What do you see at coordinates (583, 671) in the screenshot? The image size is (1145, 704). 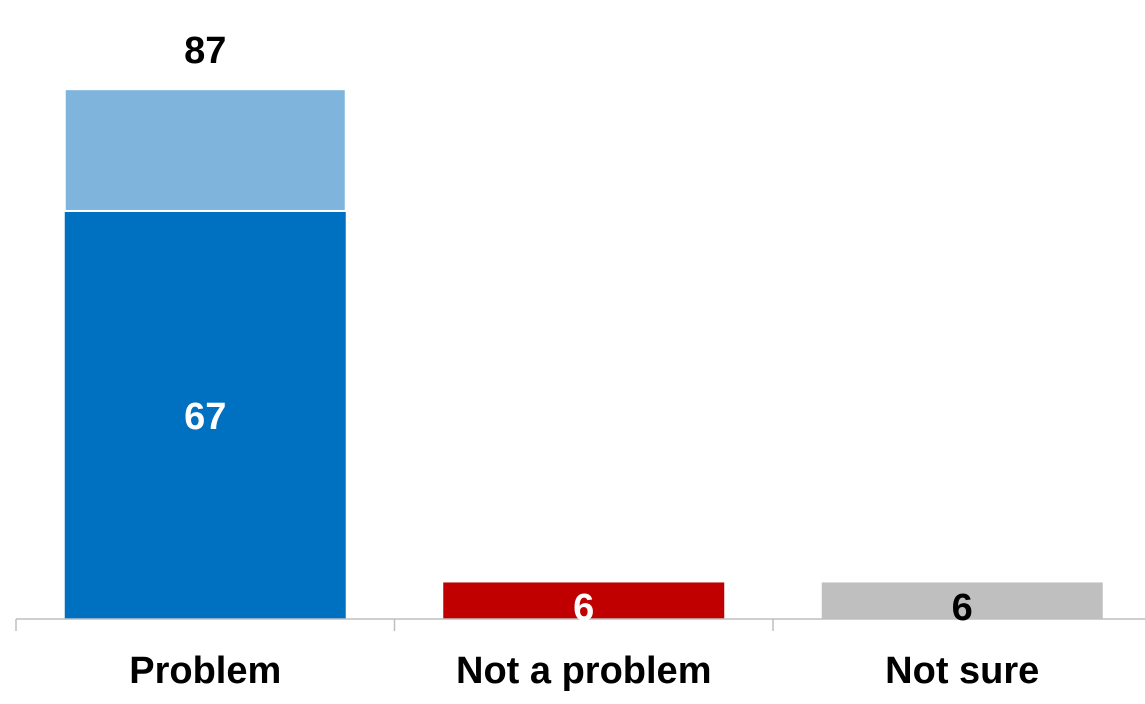 I see `category-label-not-a-problem: Not a problem` at bounding box center [583, 671].